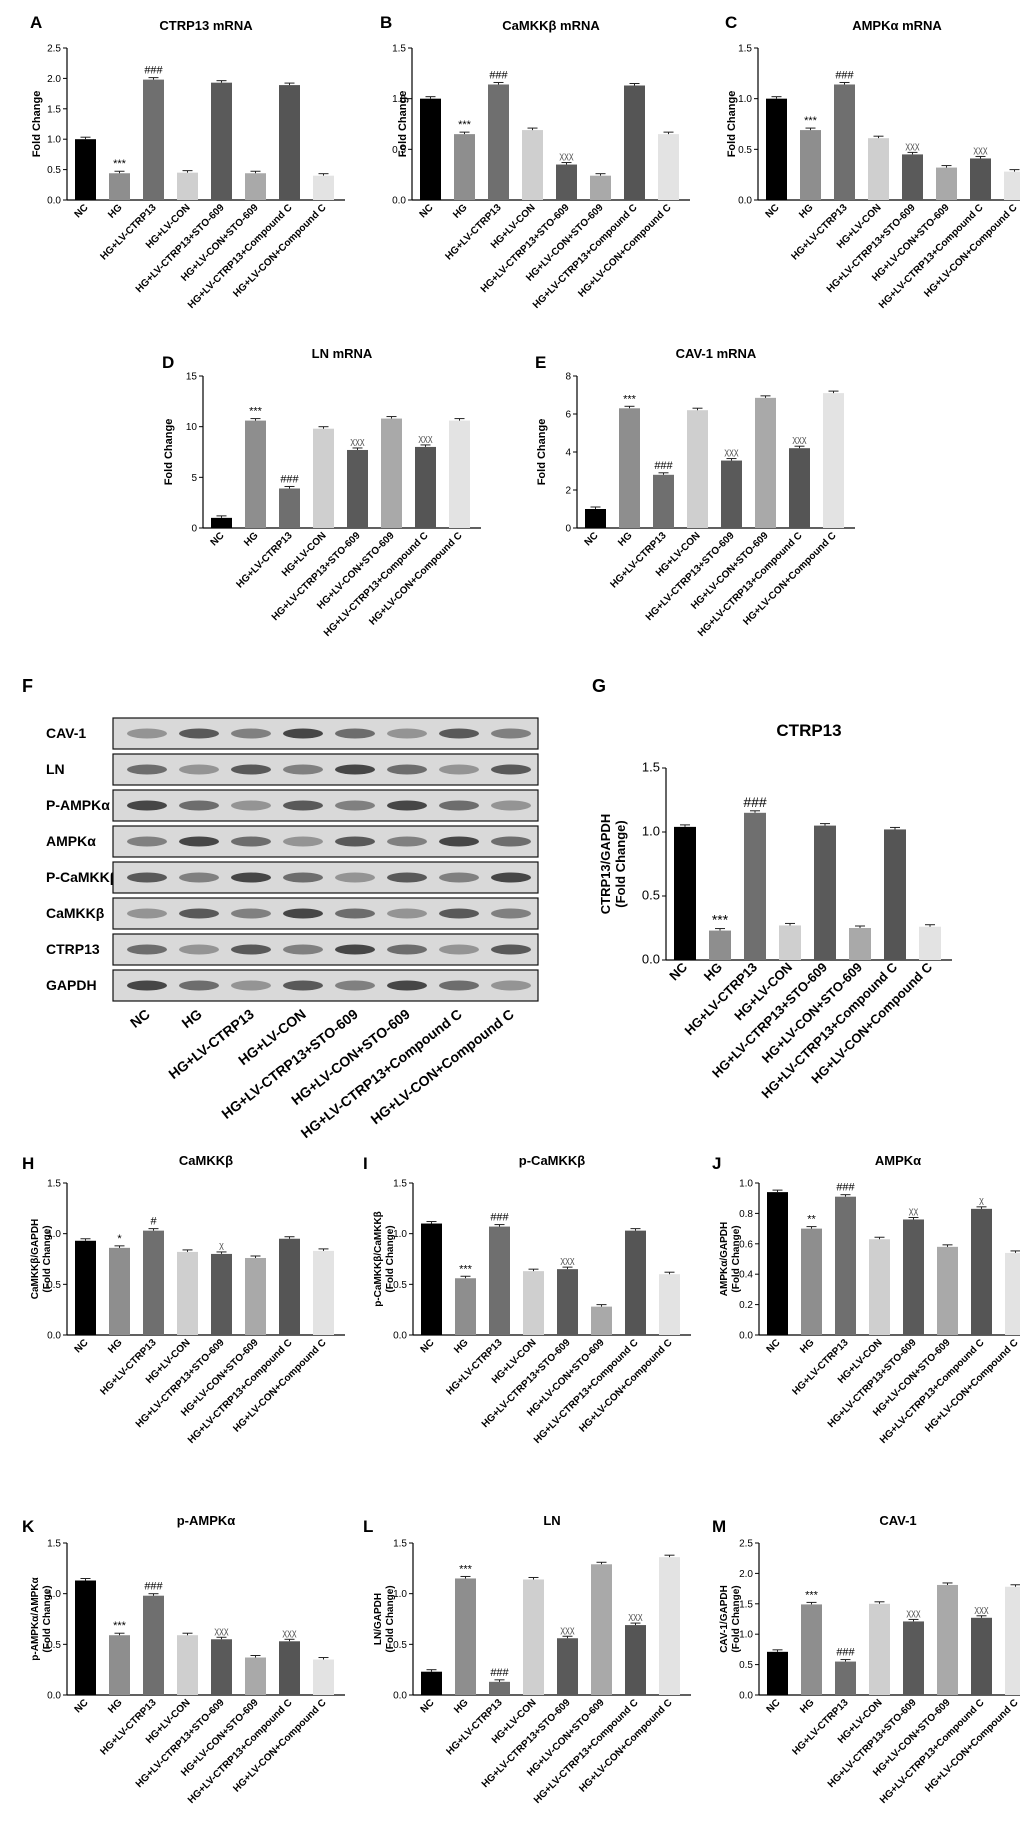  What do you see at coordinates (384, 1259) in the screenshot?
I see `y-axis-label: p-CaMKKβ/CaMKKβ(Fold Change)` at bounding box center [384, 1259].